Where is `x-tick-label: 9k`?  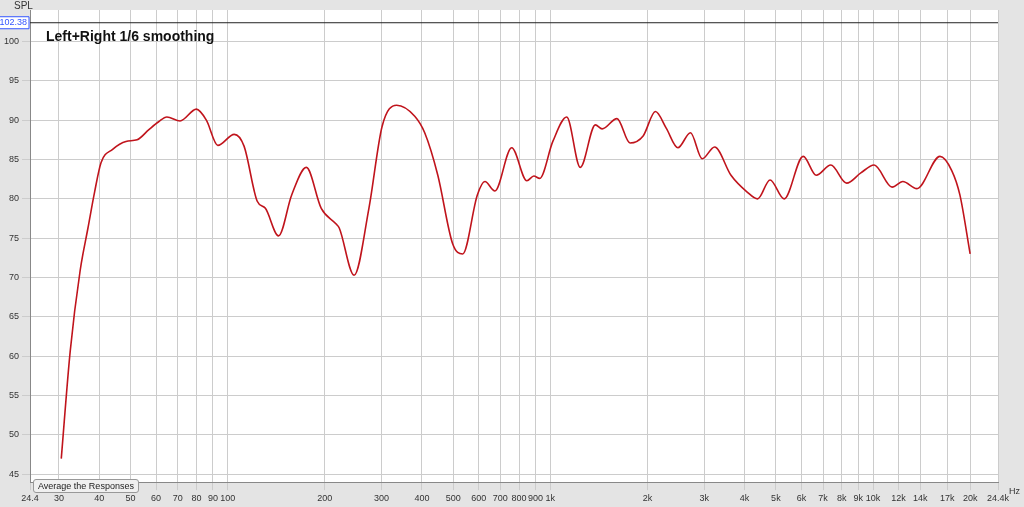
x-tick-label: 9k is located at coordinates (858, 498).